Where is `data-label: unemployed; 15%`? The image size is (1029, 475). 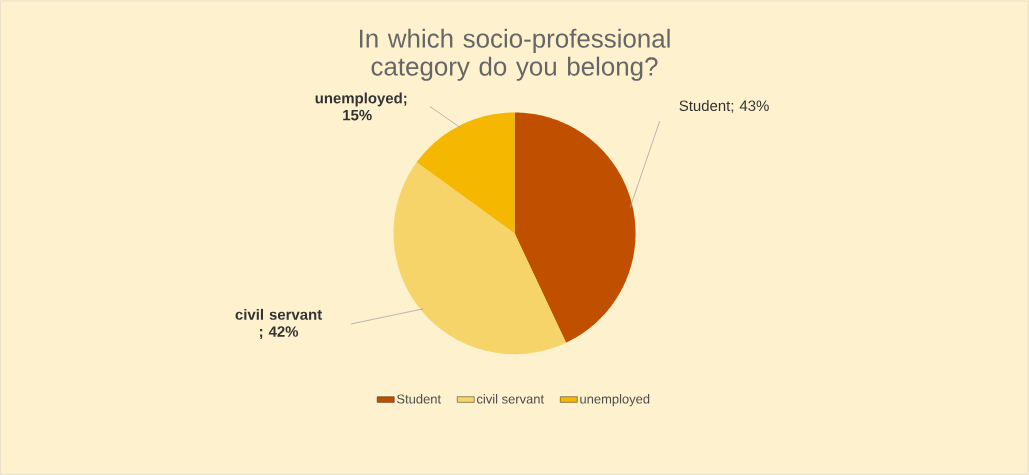
data-label: unemployed; 15% is located at coordinates (361, 106).